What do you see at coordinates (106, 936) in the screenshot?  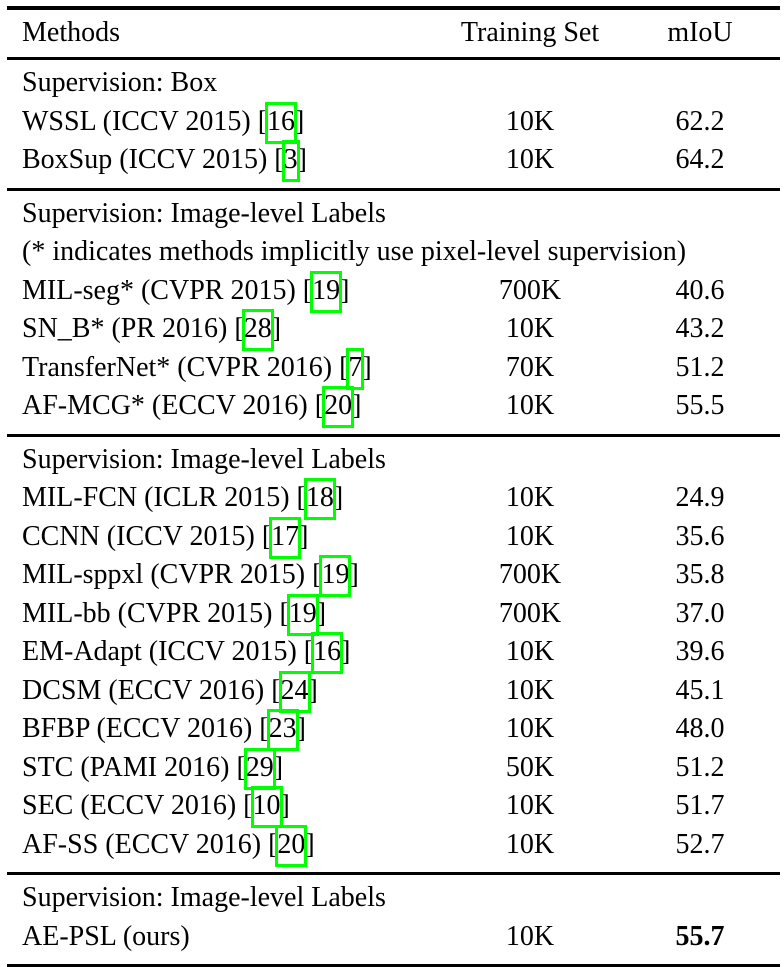 I see `method-label: AE-PSL (ours)` at bounding box center [106, 936].